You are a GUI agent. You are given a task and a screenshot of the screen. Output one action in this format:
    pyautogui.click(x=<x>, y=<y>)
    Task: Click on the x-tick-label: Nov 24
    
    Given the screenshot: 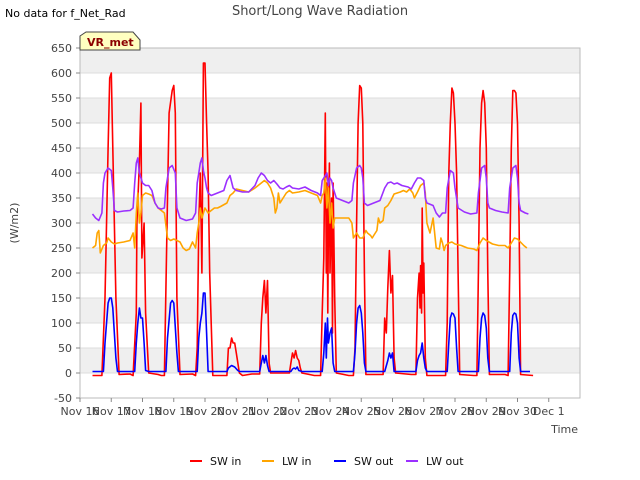 What is the action you would take?
    pyautogui.click(x=330, y=411)
    